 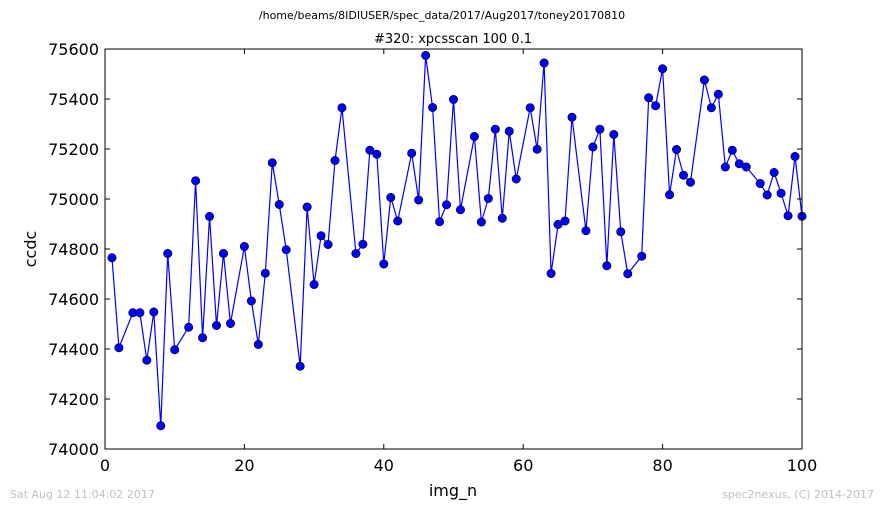 I want to click on y-tick-label: 74800, so click(x=73, y=249).